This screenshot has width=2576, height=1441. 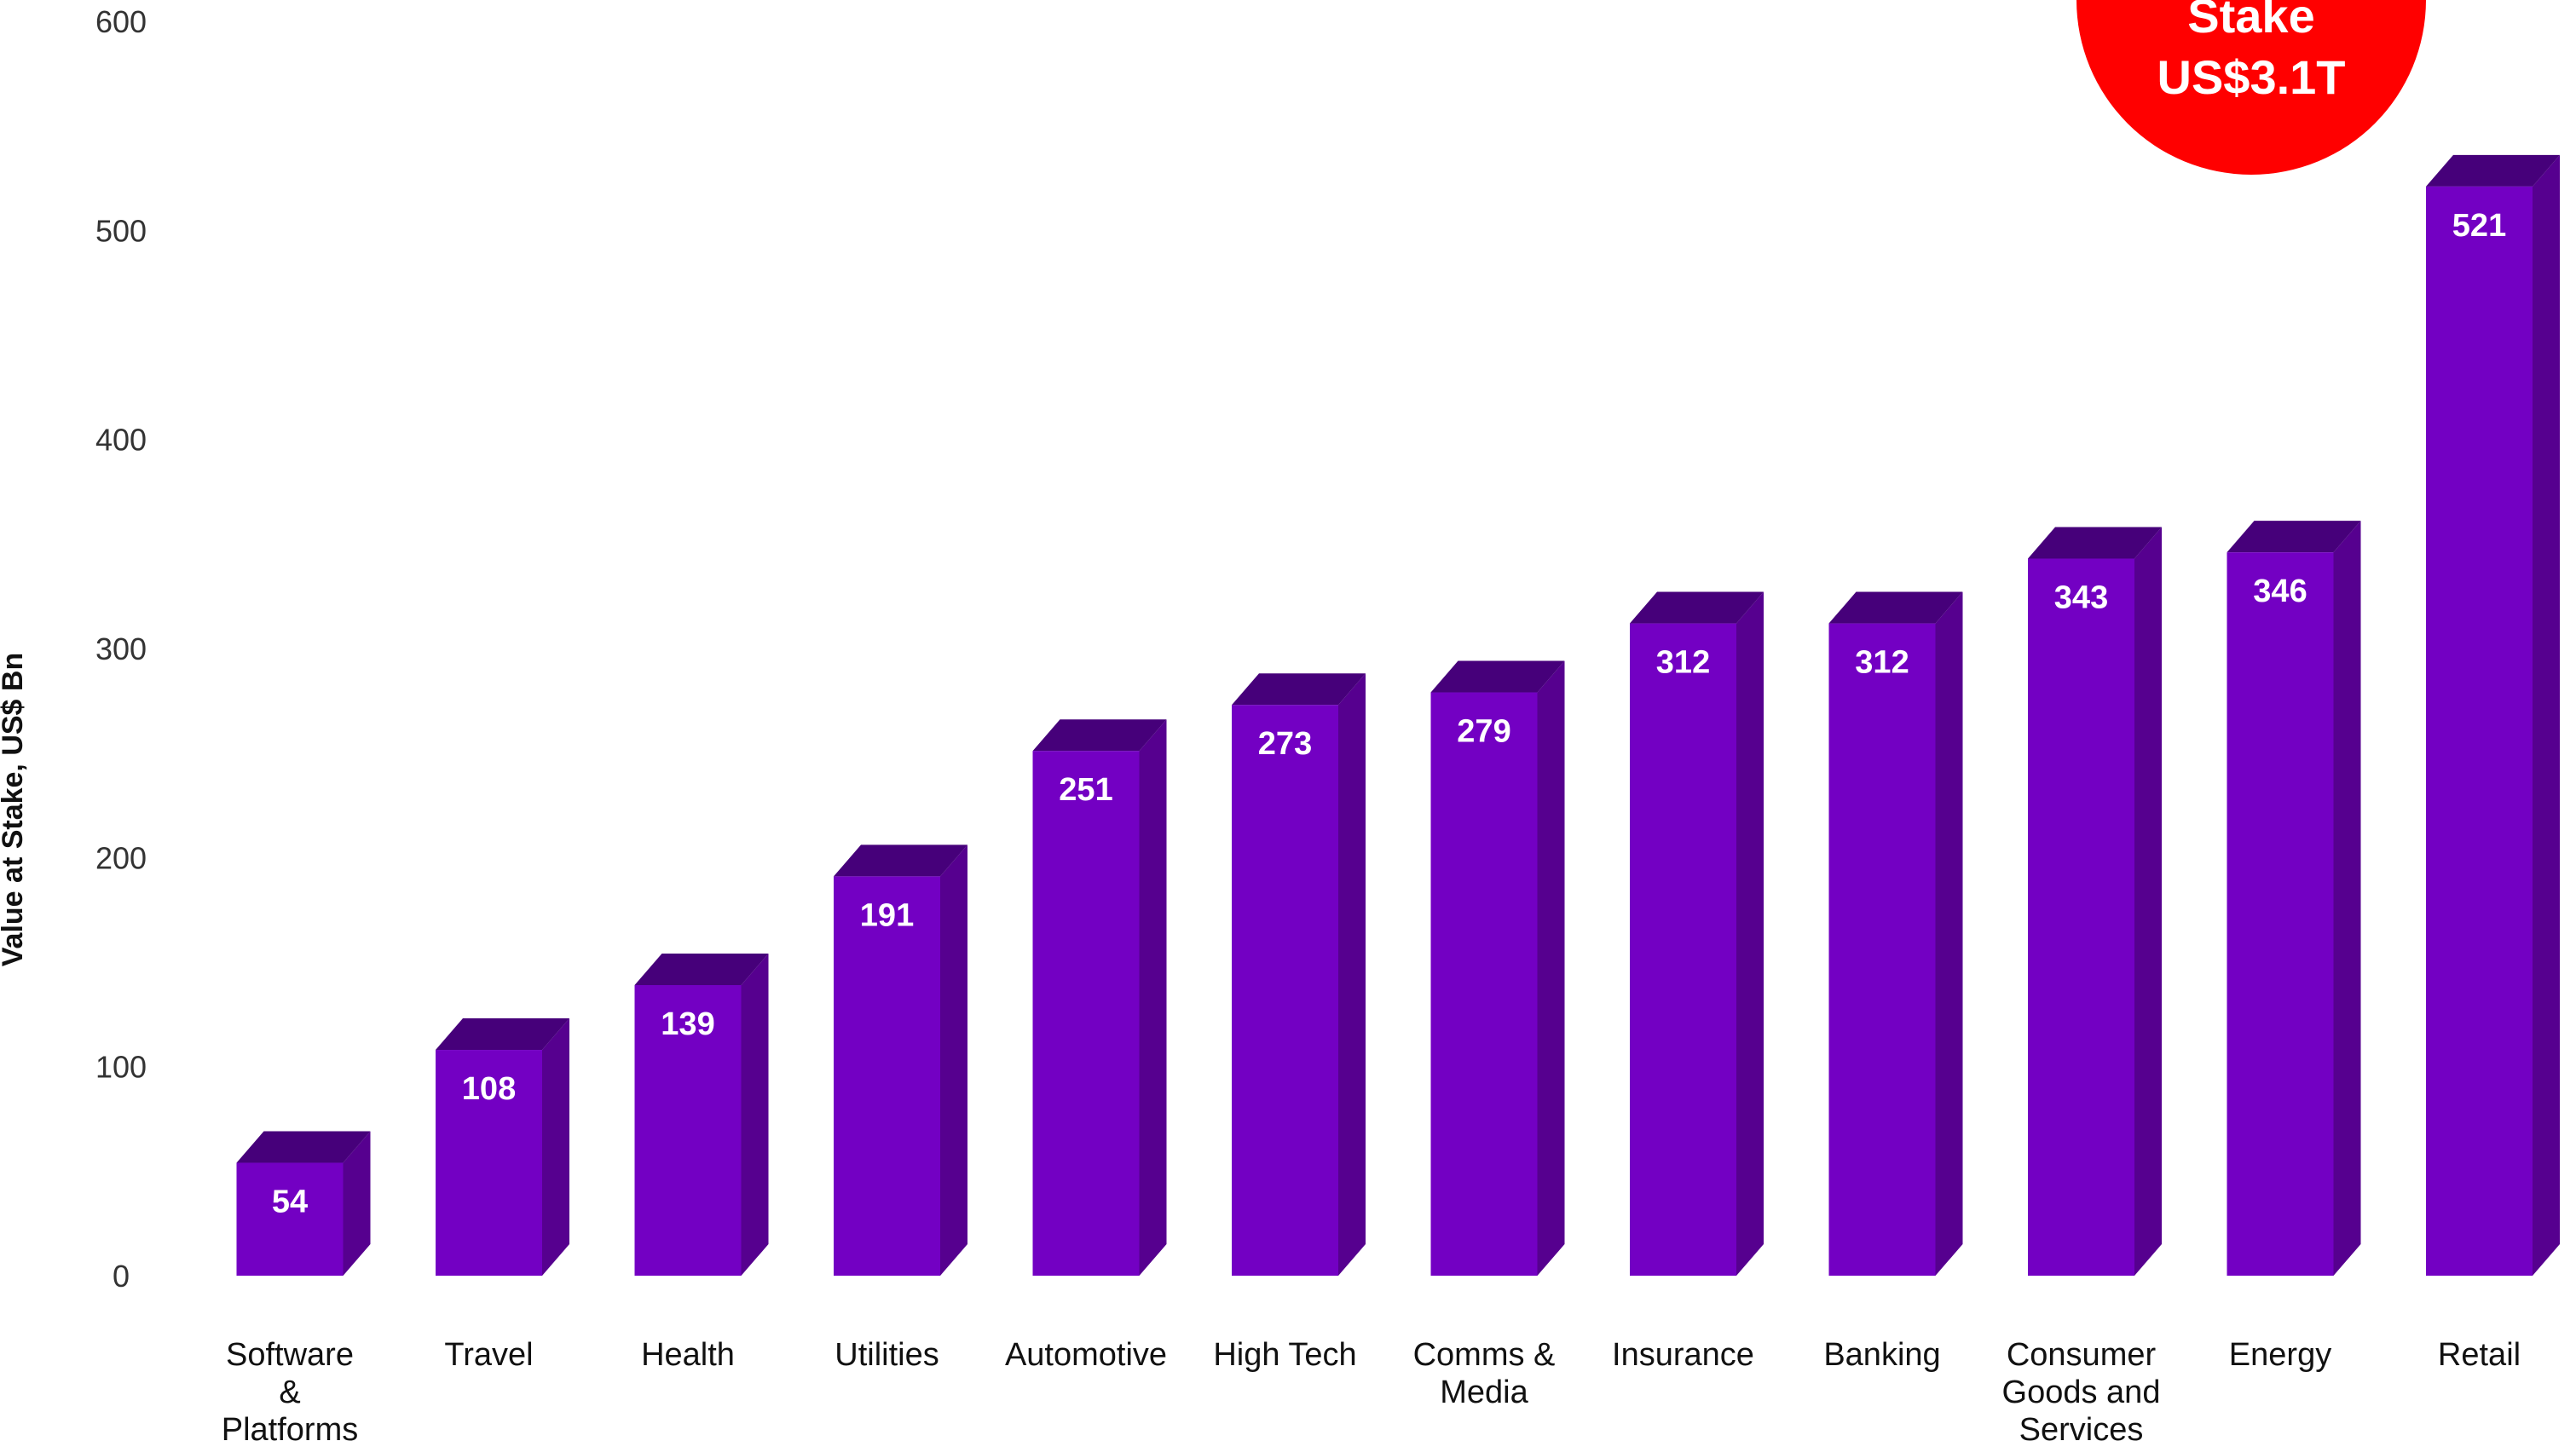 I want to click on category-label: Utilities, so click(x=887, y=1355).